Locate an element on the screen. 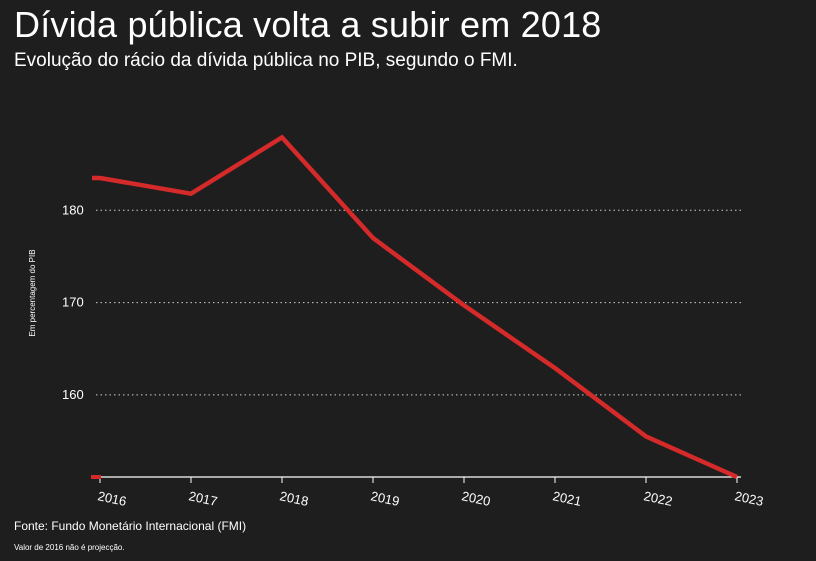 This screenshot has height=561, width=816. y-axis-label: Em percentagem do PIB is located at coordinates (32, 292).